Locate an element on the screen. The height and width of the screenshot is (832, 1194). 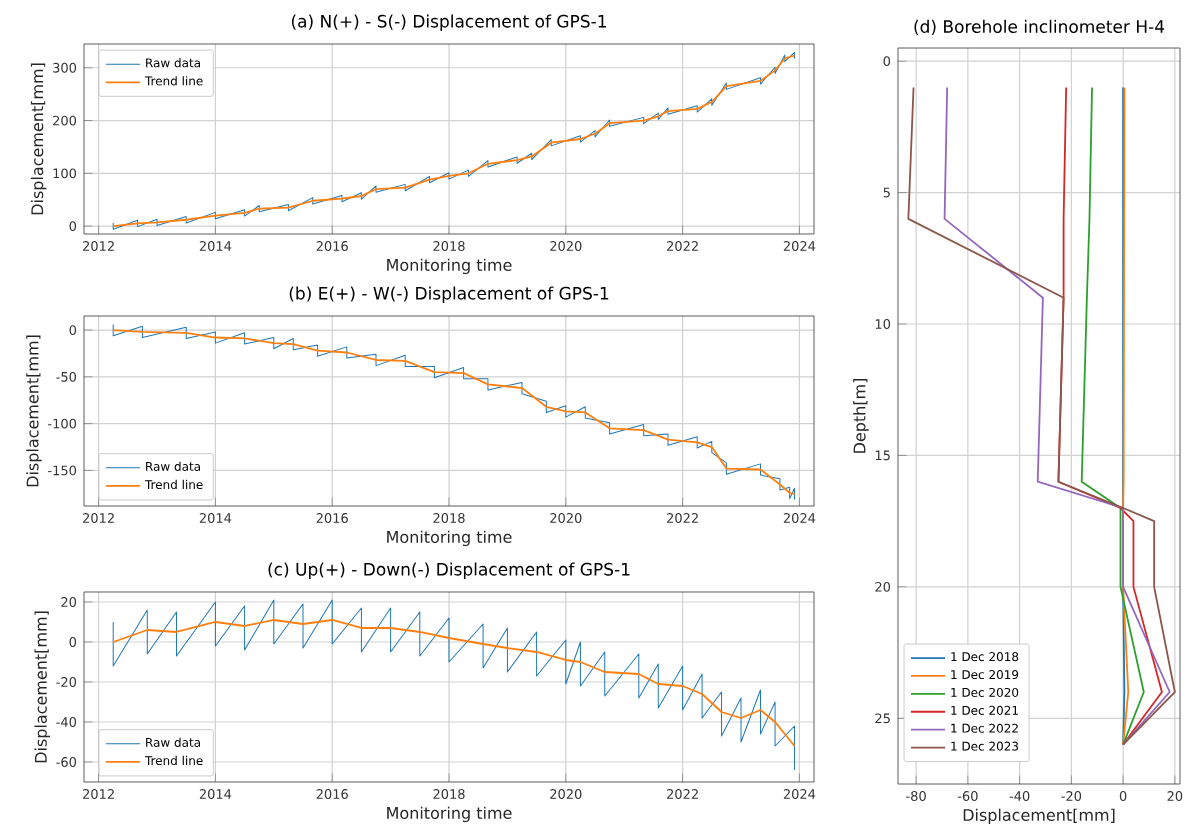
chart-title: (b) E(+) - W(-) Displacement of GPS-1 is located at coordinates (449, 294).